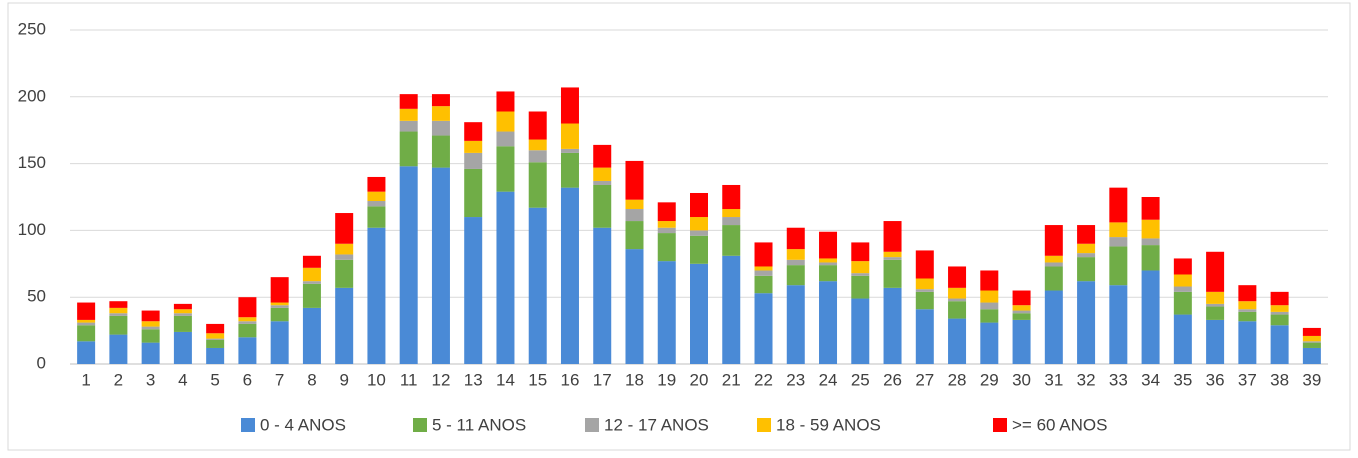 Image resolution: width=1358 pixels, height=458 pixels. I want to click on x-tick-label: 39, so click(1311, 379).